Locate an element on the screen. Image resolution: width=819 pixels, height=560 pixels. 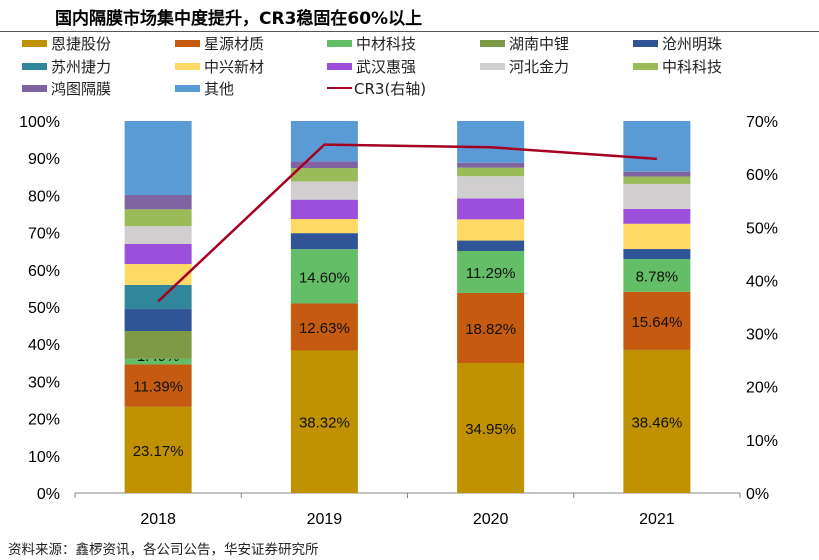
legend-item: 恩捷股份 is located at coordinates (66, 43).